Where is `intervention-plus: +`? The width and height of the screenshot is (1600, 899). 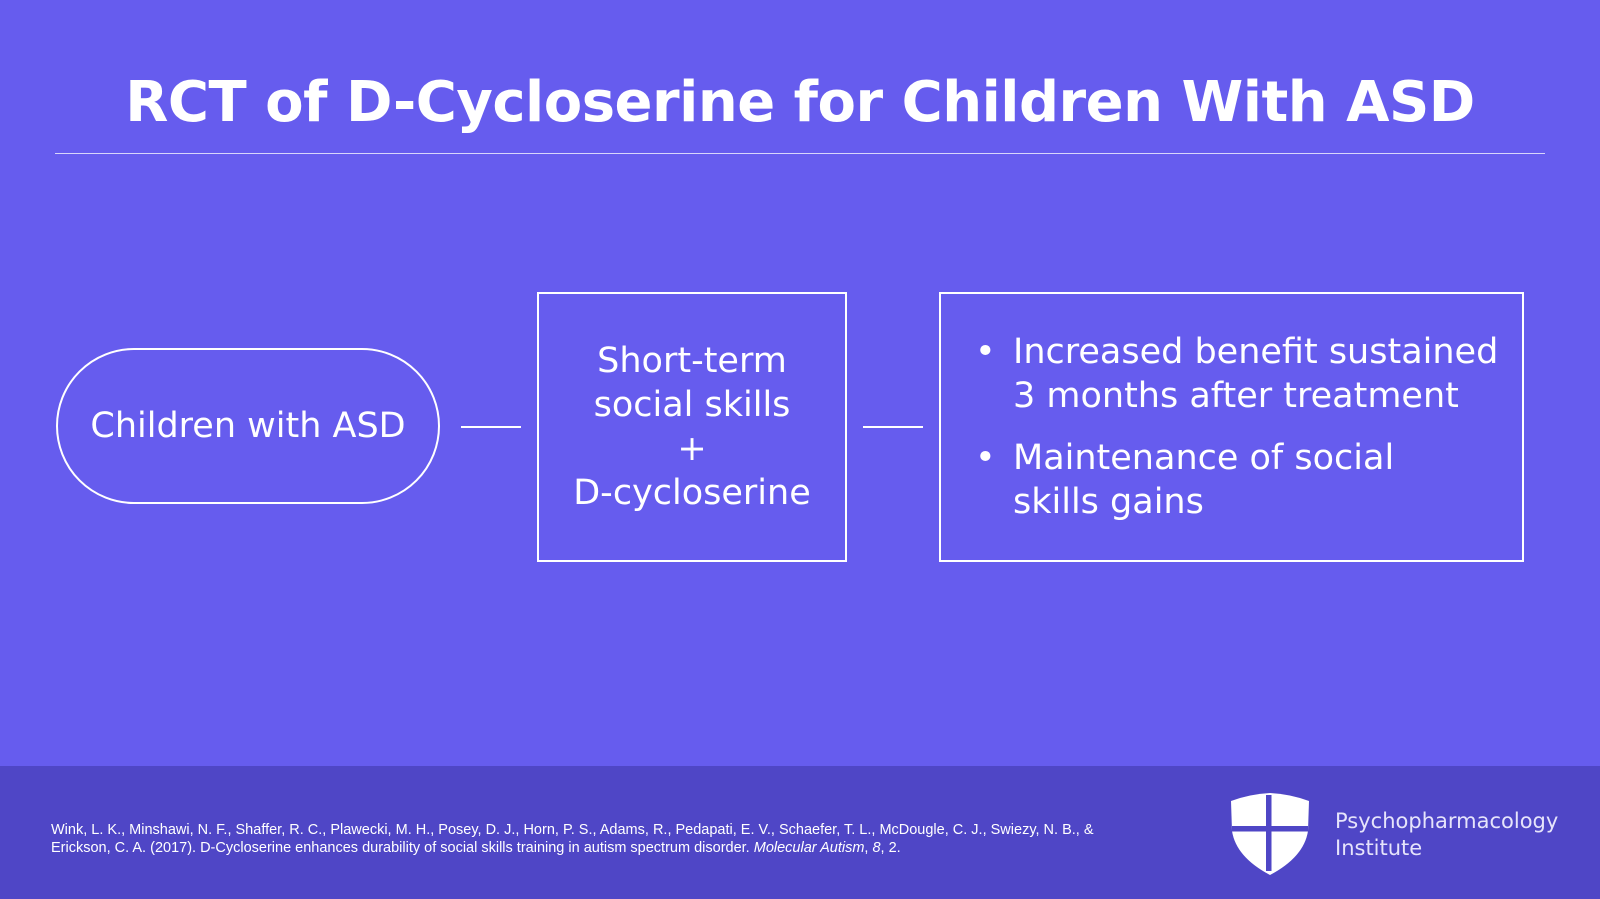
intervention-plus: + is located at coordinates (692, 449).